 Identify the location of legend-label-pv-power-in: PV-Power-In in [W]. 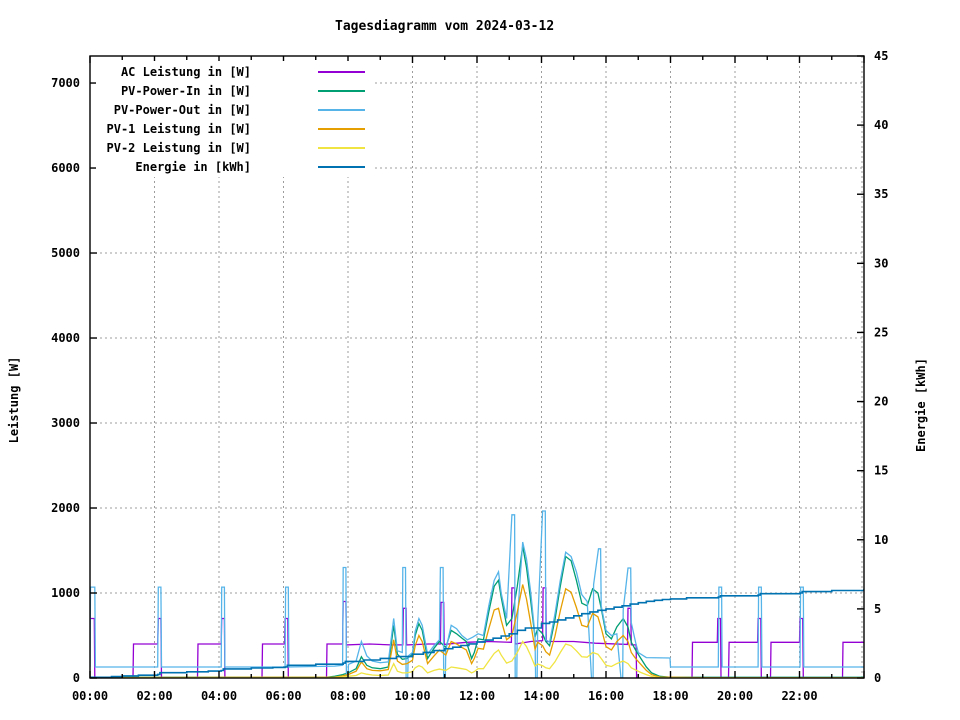
(185, 90).